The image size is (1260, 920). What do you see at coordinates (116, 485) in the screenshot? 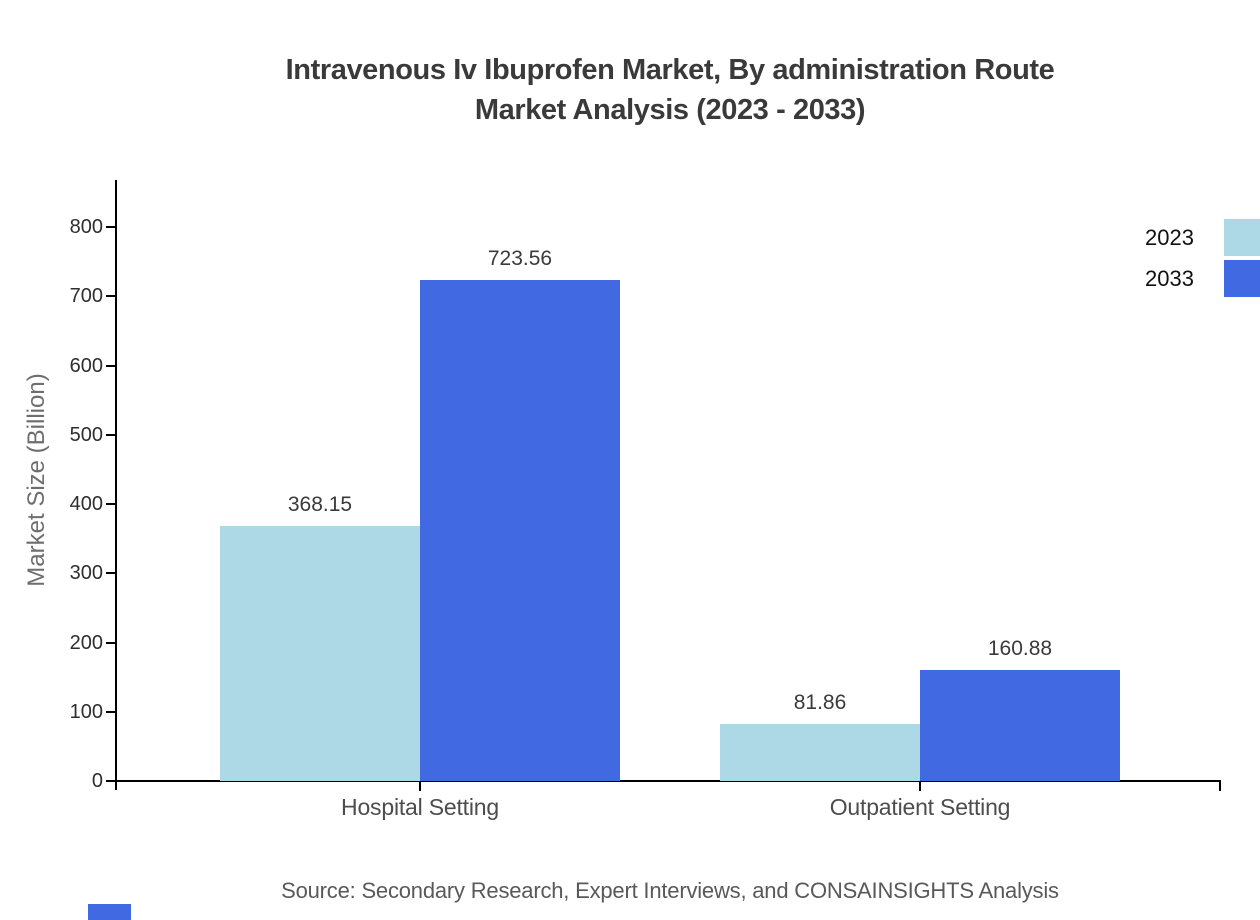
I see `y-axis-line` at bounding box center [116, 485].